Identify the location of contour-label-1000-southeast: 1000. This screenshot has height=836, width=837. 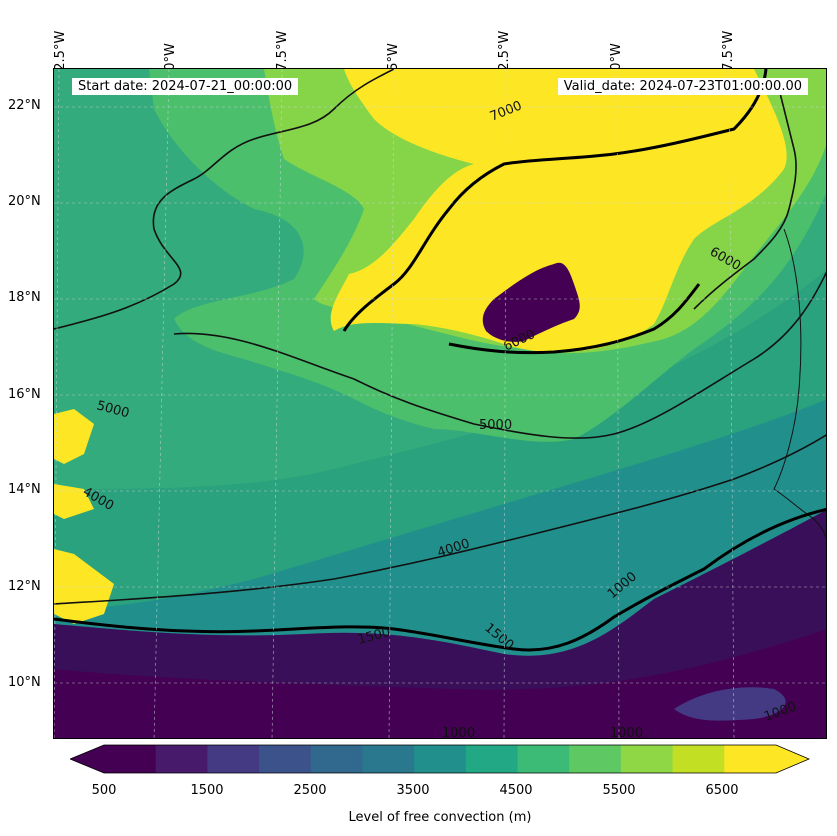
(626, 732).